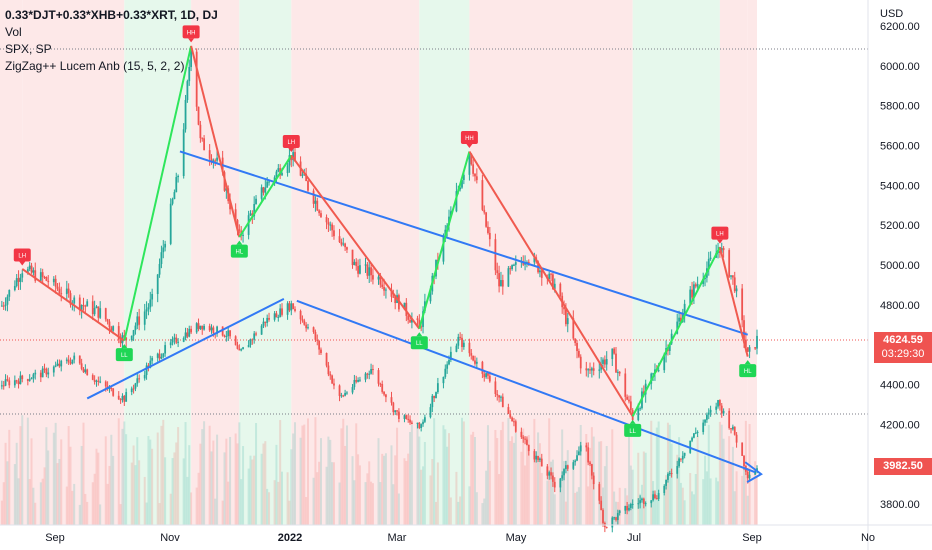  Describe the element at coordinates (28, 49) in the screenshot. I see `legend-spx: SPX, SP` at that location.